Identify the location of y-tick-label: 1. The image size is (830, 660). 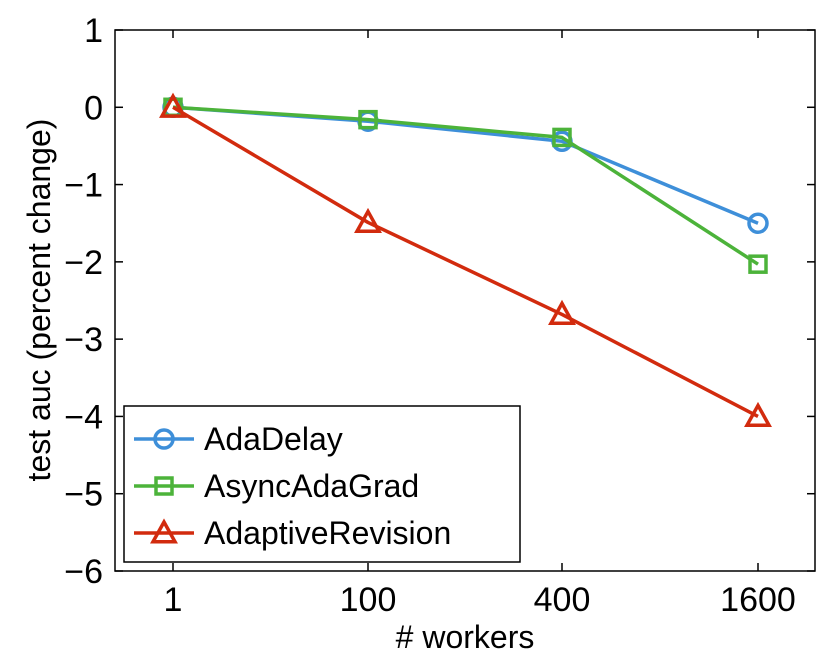
(93, 31).